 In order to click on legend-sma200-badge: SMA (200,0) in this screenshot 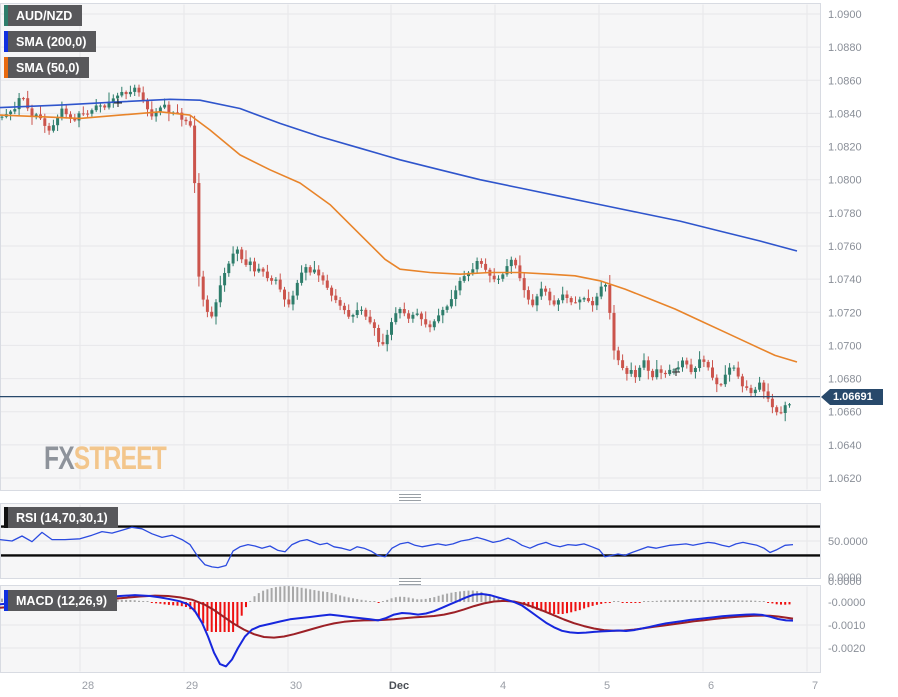, I will do `click(50, 41)`.